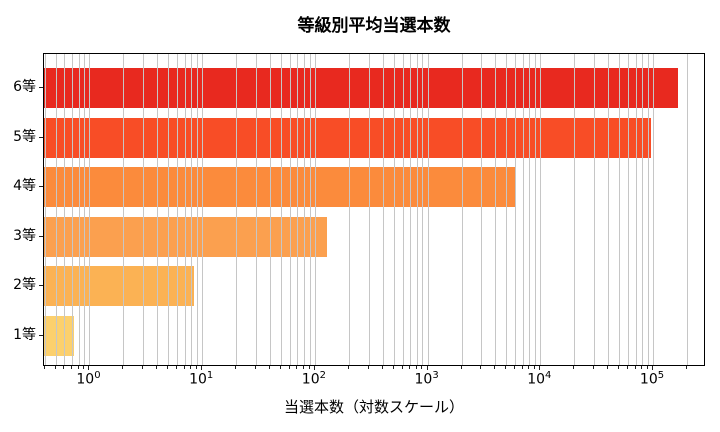  What do you see at coordinates (201, 379) in the screenshot?
I see `x-tick-label: 101` at bounding box center [201, 379].